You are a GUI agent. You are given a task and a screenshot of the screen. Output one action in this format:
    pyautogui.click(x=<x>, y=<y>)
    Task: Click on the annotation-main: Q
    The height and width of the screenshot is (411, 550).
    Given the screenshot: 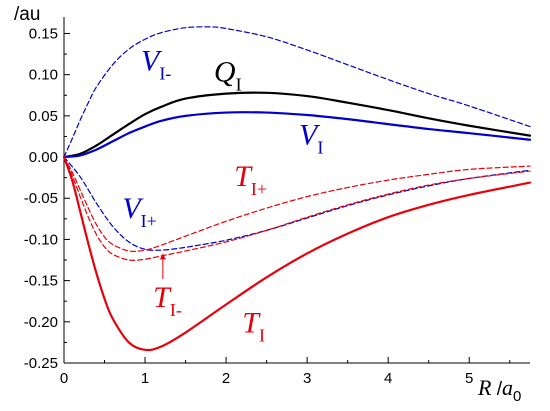 What is the action you would take?
    pyautogui.click(x=225, y=71)
    